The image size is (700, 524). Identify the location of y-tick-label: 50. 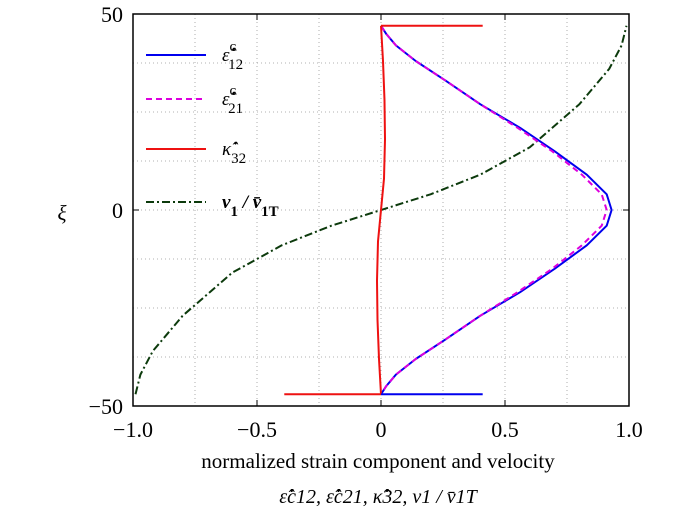
(112, 14).